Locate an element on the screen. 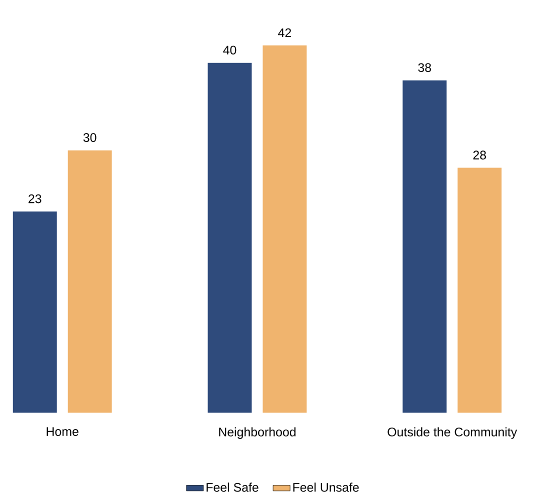 The height and width of the screenshot is (499, 548). data-label: 23 is located at coordinates (35, 199).